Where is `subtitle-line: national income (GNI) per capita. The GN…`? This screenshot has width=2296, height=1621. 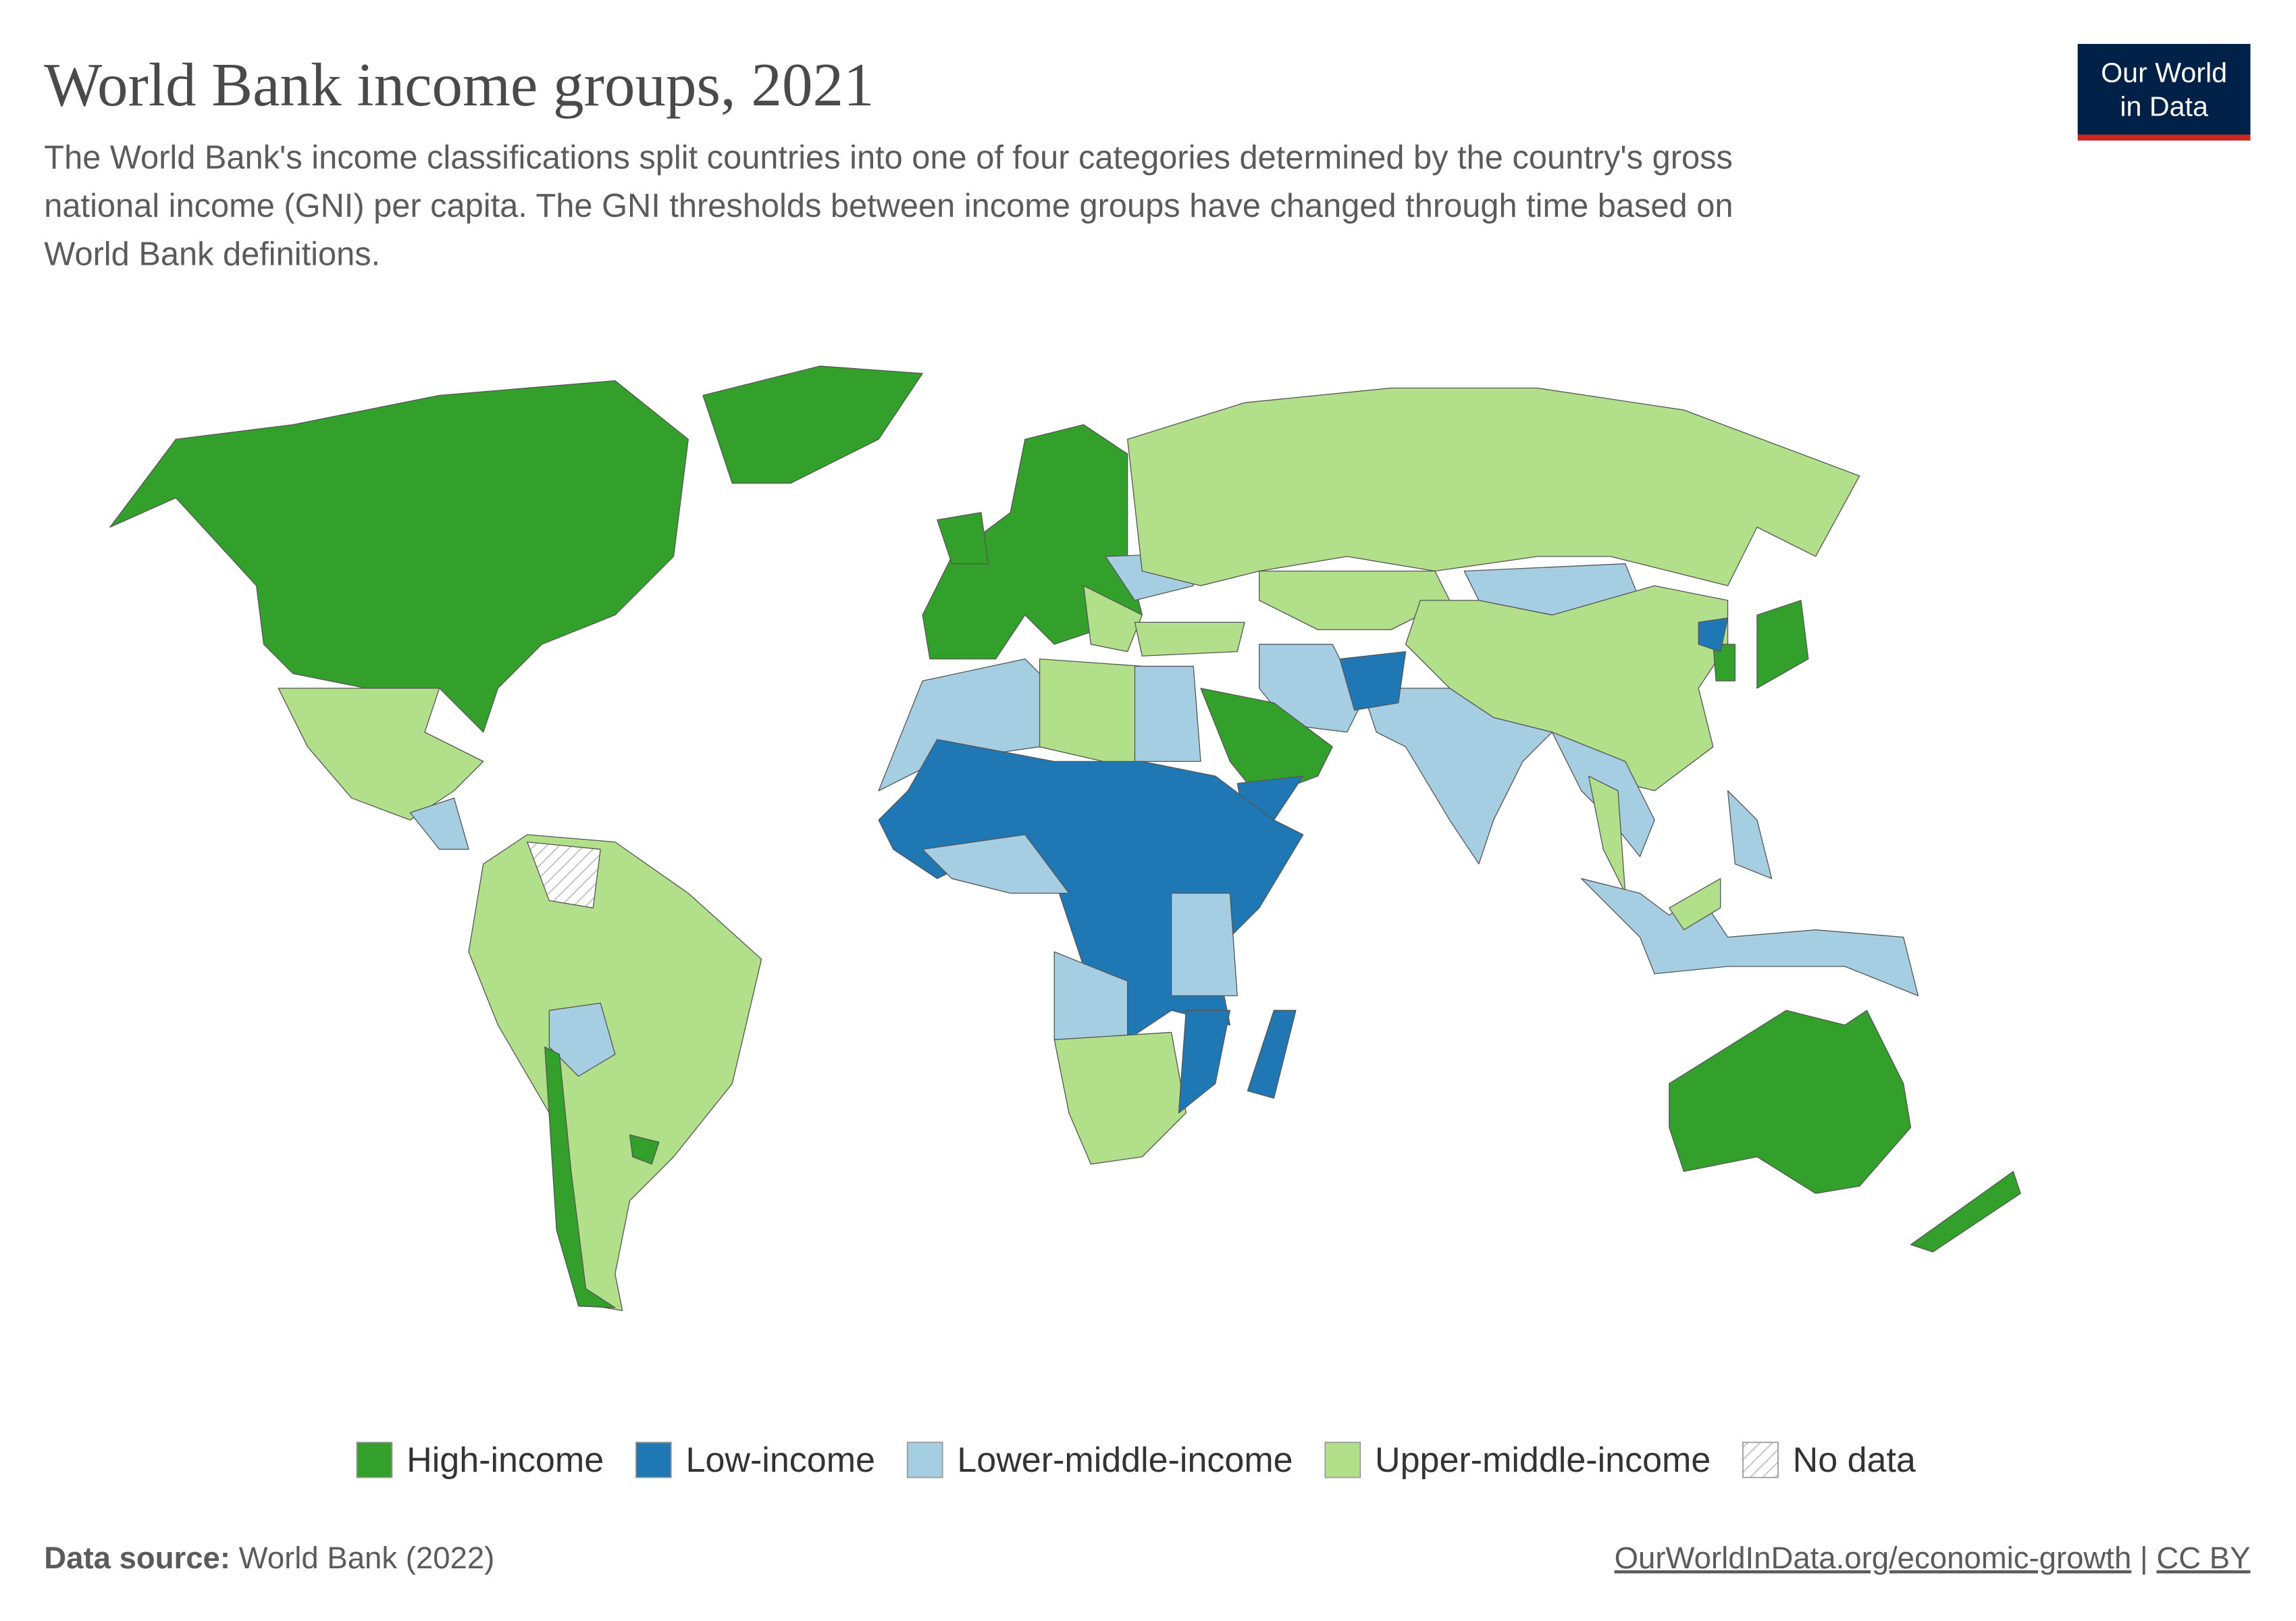
subtitle-line: national income (GNI) per capita. The GN… is located at coordinates (889, 206).